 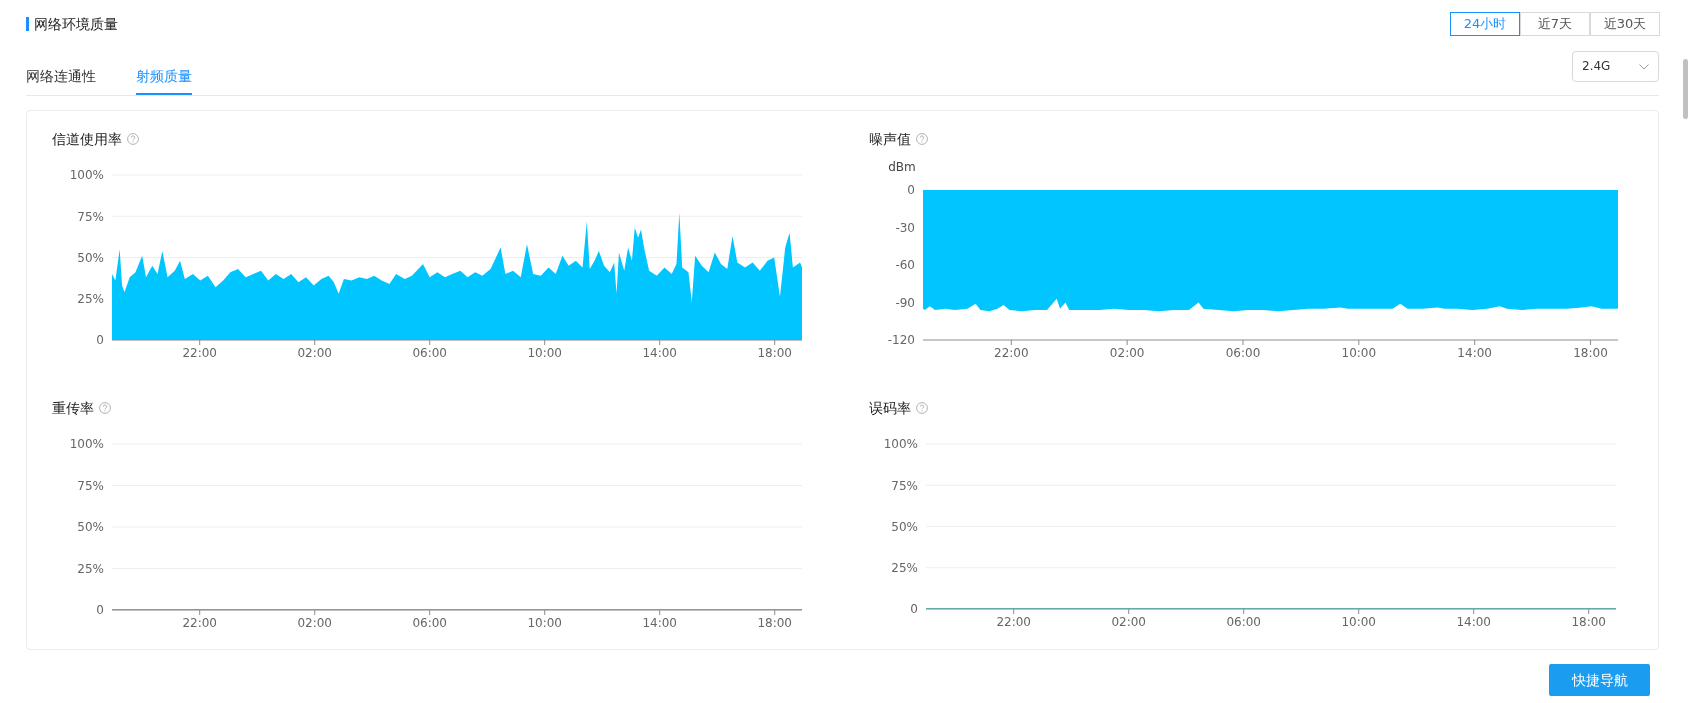 I want to click on chart-title: 信道使用率, so click(x=87, y=139).